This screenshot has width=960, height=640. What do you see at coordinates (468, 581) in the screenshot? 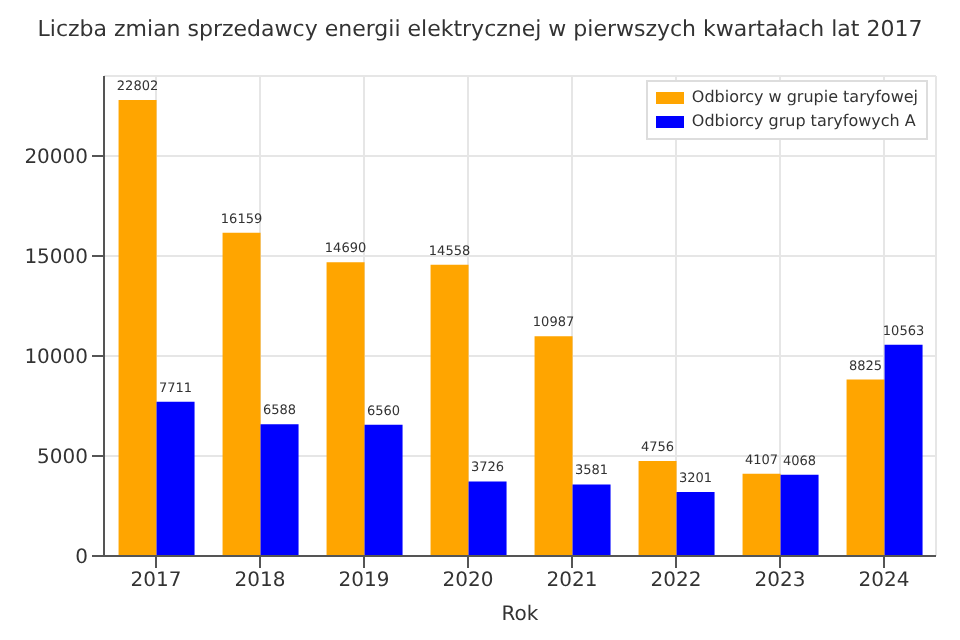
I see `x-tick-label: 2020` at bounding box center [468, 581].